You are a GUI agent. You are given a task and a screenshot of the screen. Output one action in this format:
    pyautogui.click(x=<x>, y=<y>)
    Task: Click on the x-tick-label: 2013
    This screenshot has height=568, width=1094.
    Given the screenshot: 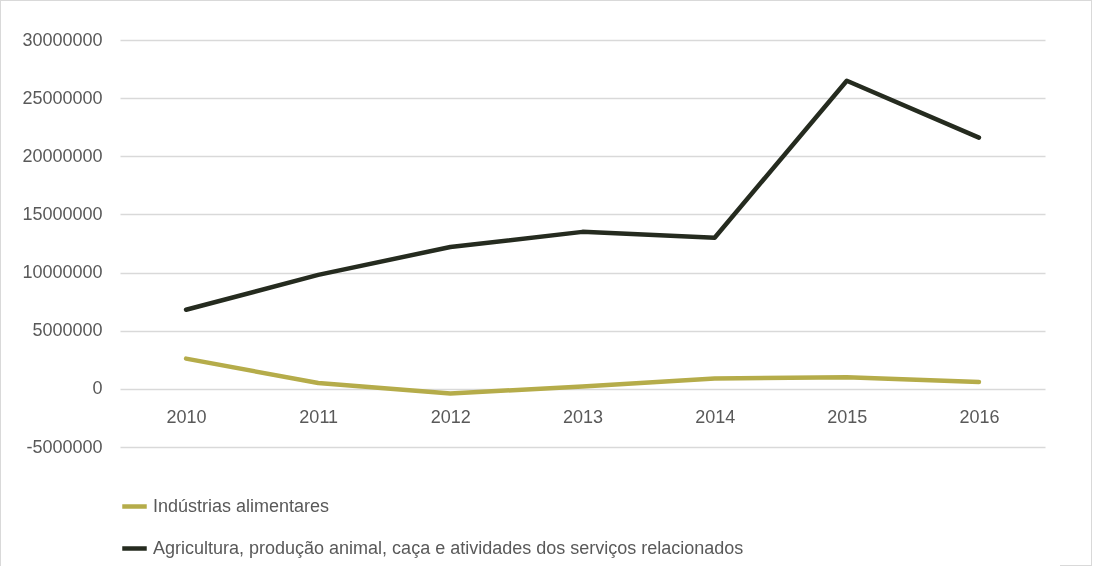 What is the action you would take?
    pyautogui.click(x=583, y=417)
    